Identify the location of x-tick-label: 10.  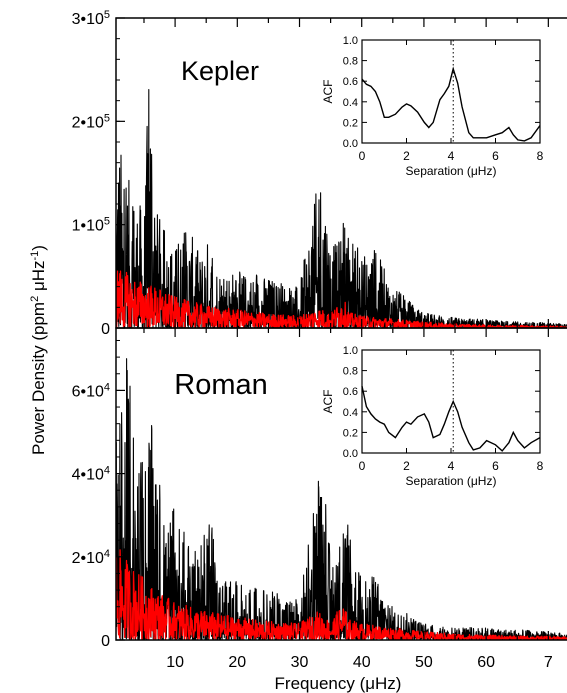
(175, 662).